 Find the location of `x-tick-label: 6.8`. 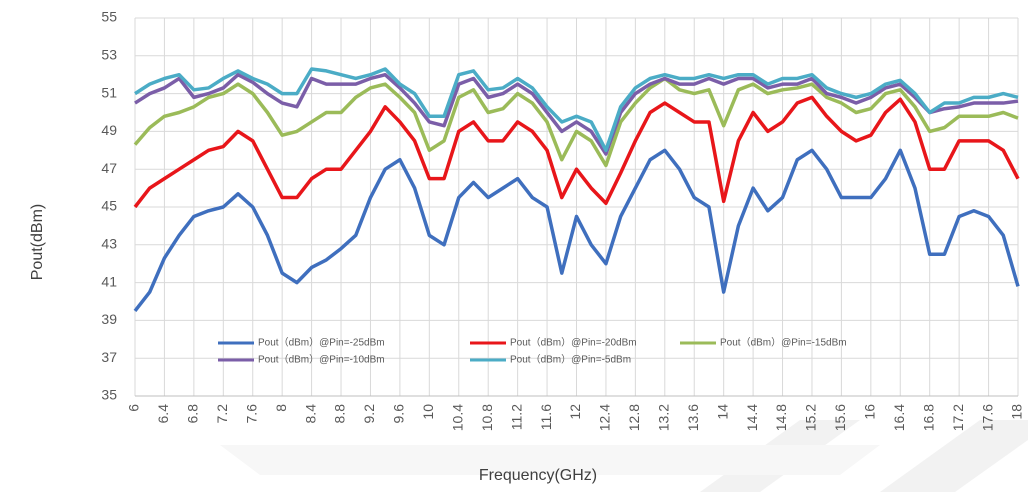

x-tick-label: 6.8 is located at coordinates (193, 414).